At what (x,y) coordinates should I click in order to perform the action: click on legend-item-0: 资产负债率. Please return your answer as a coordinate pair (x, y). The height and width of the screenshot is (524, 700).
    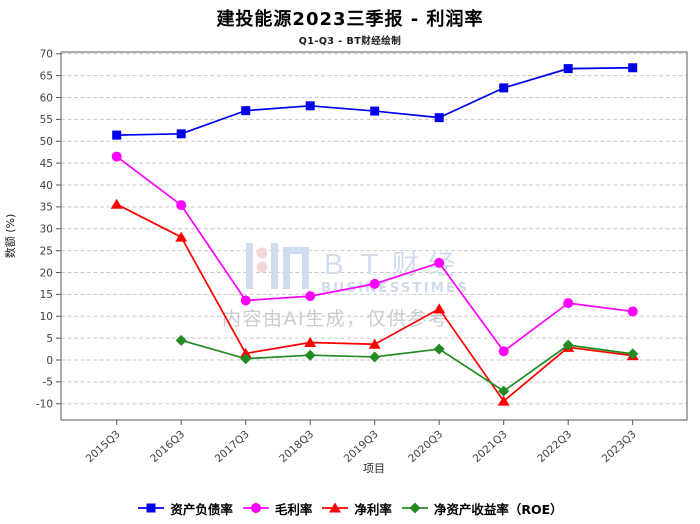
    Looking at the image, I should click on (185, 508).